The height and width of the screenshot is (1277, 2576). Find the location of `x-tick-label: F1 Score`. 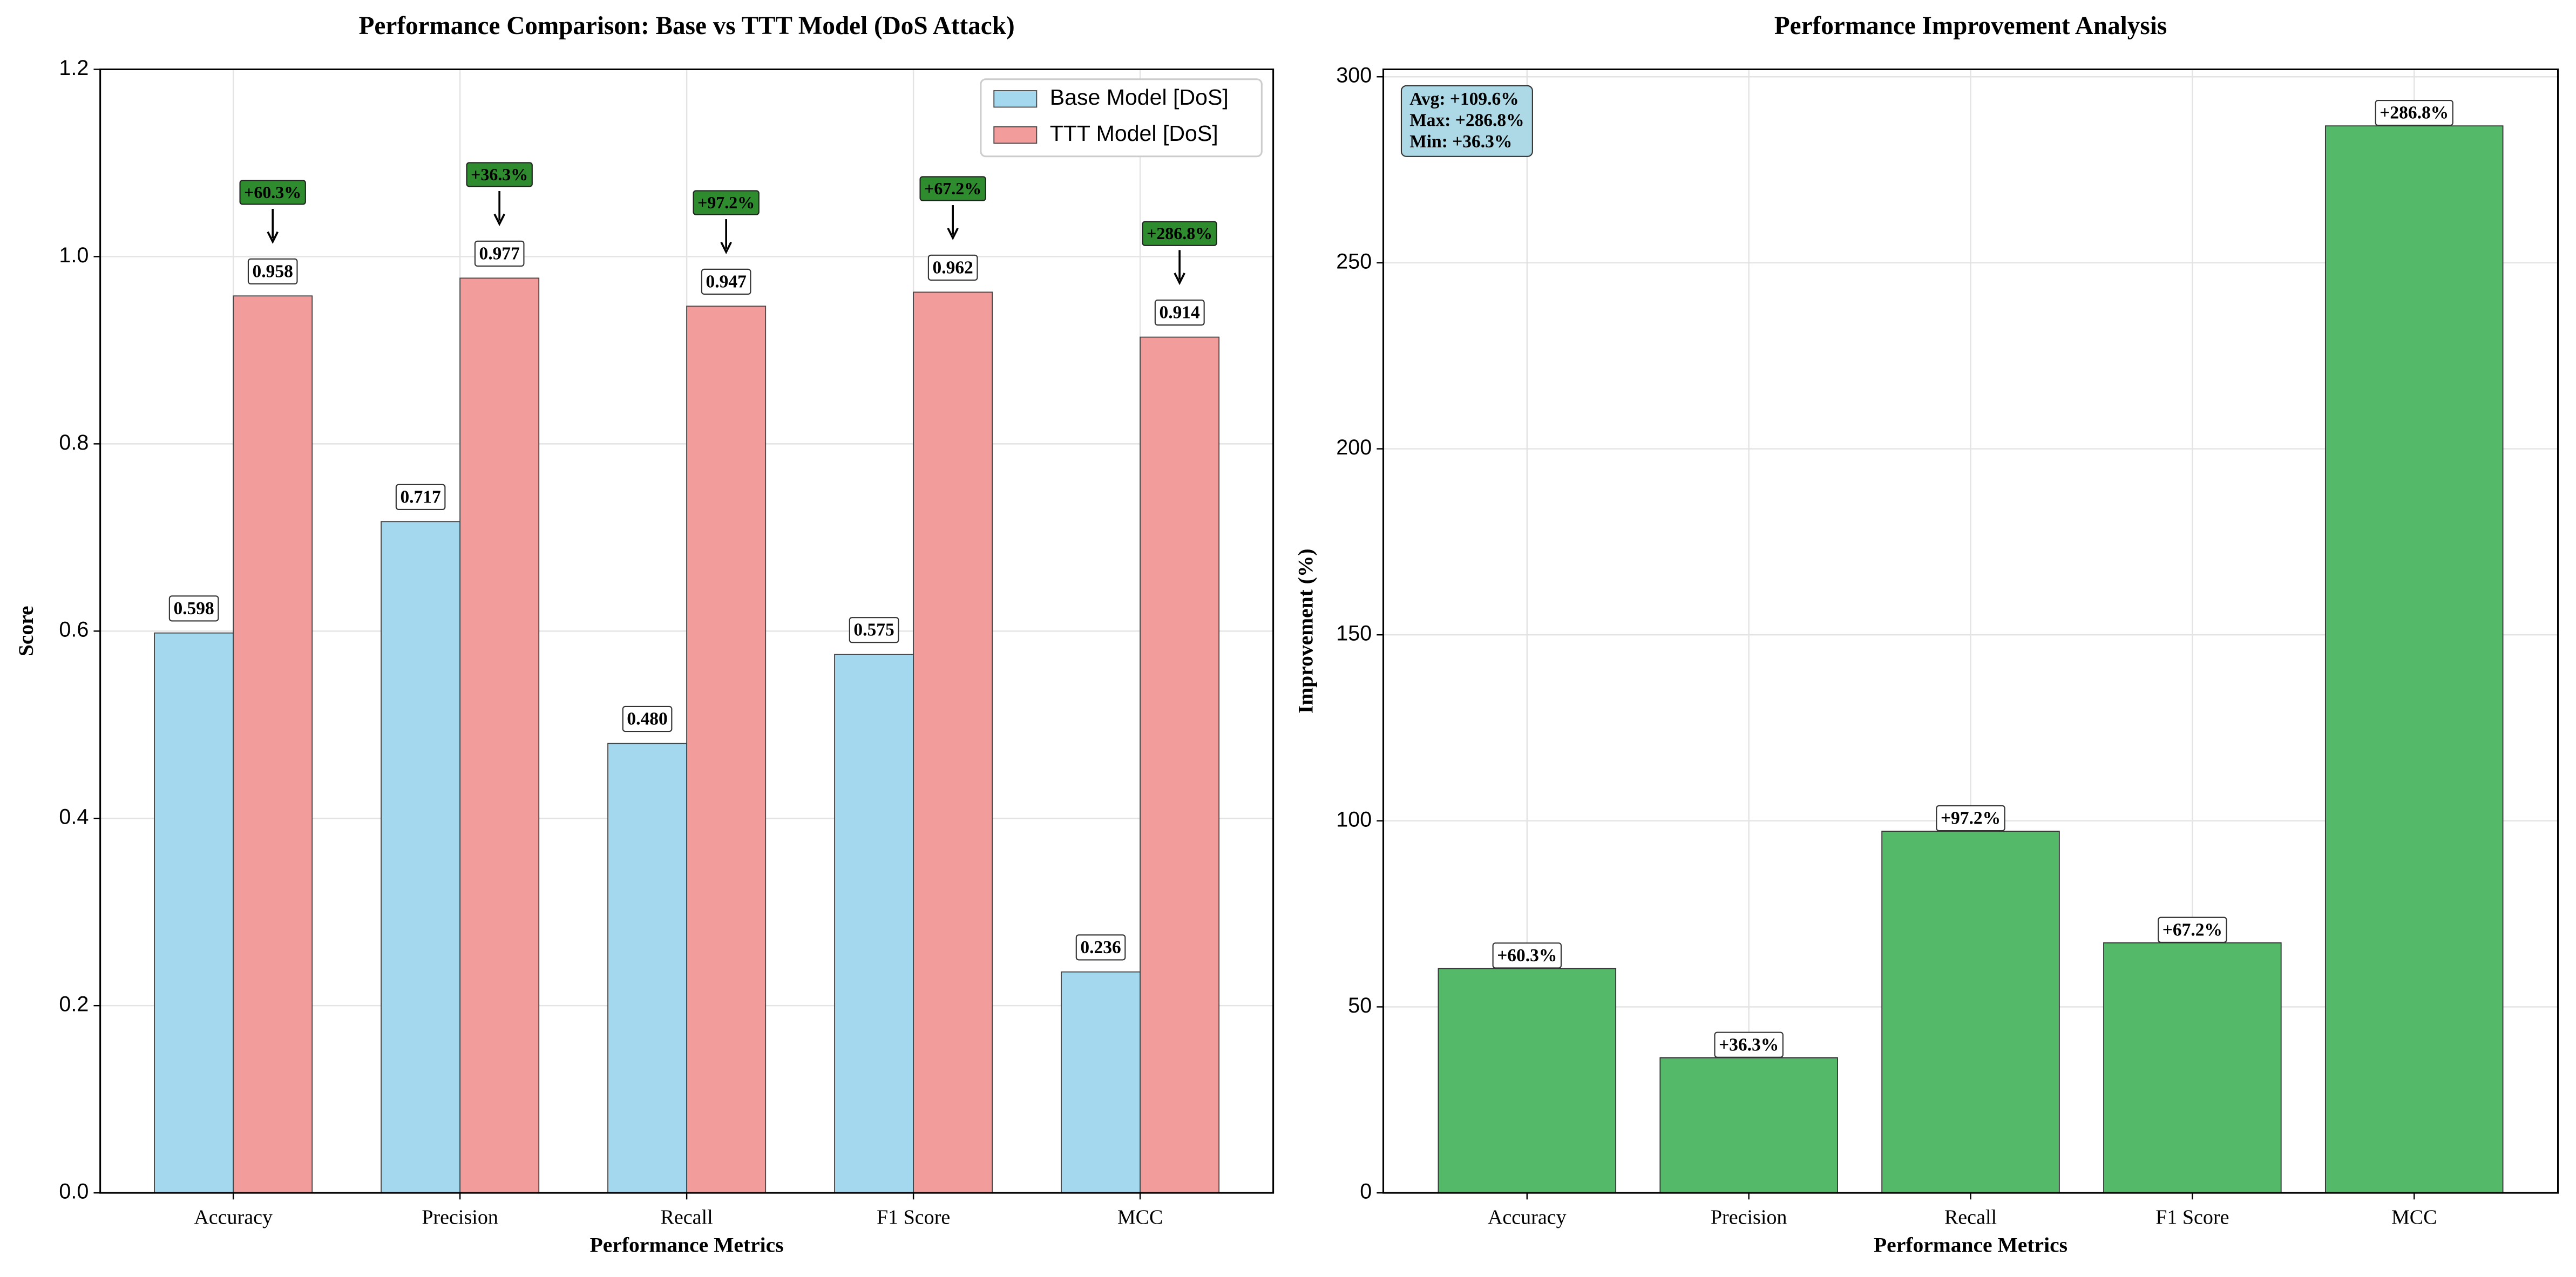

x-tick-label: F1 Score is located at coordinates (2192, 1217).